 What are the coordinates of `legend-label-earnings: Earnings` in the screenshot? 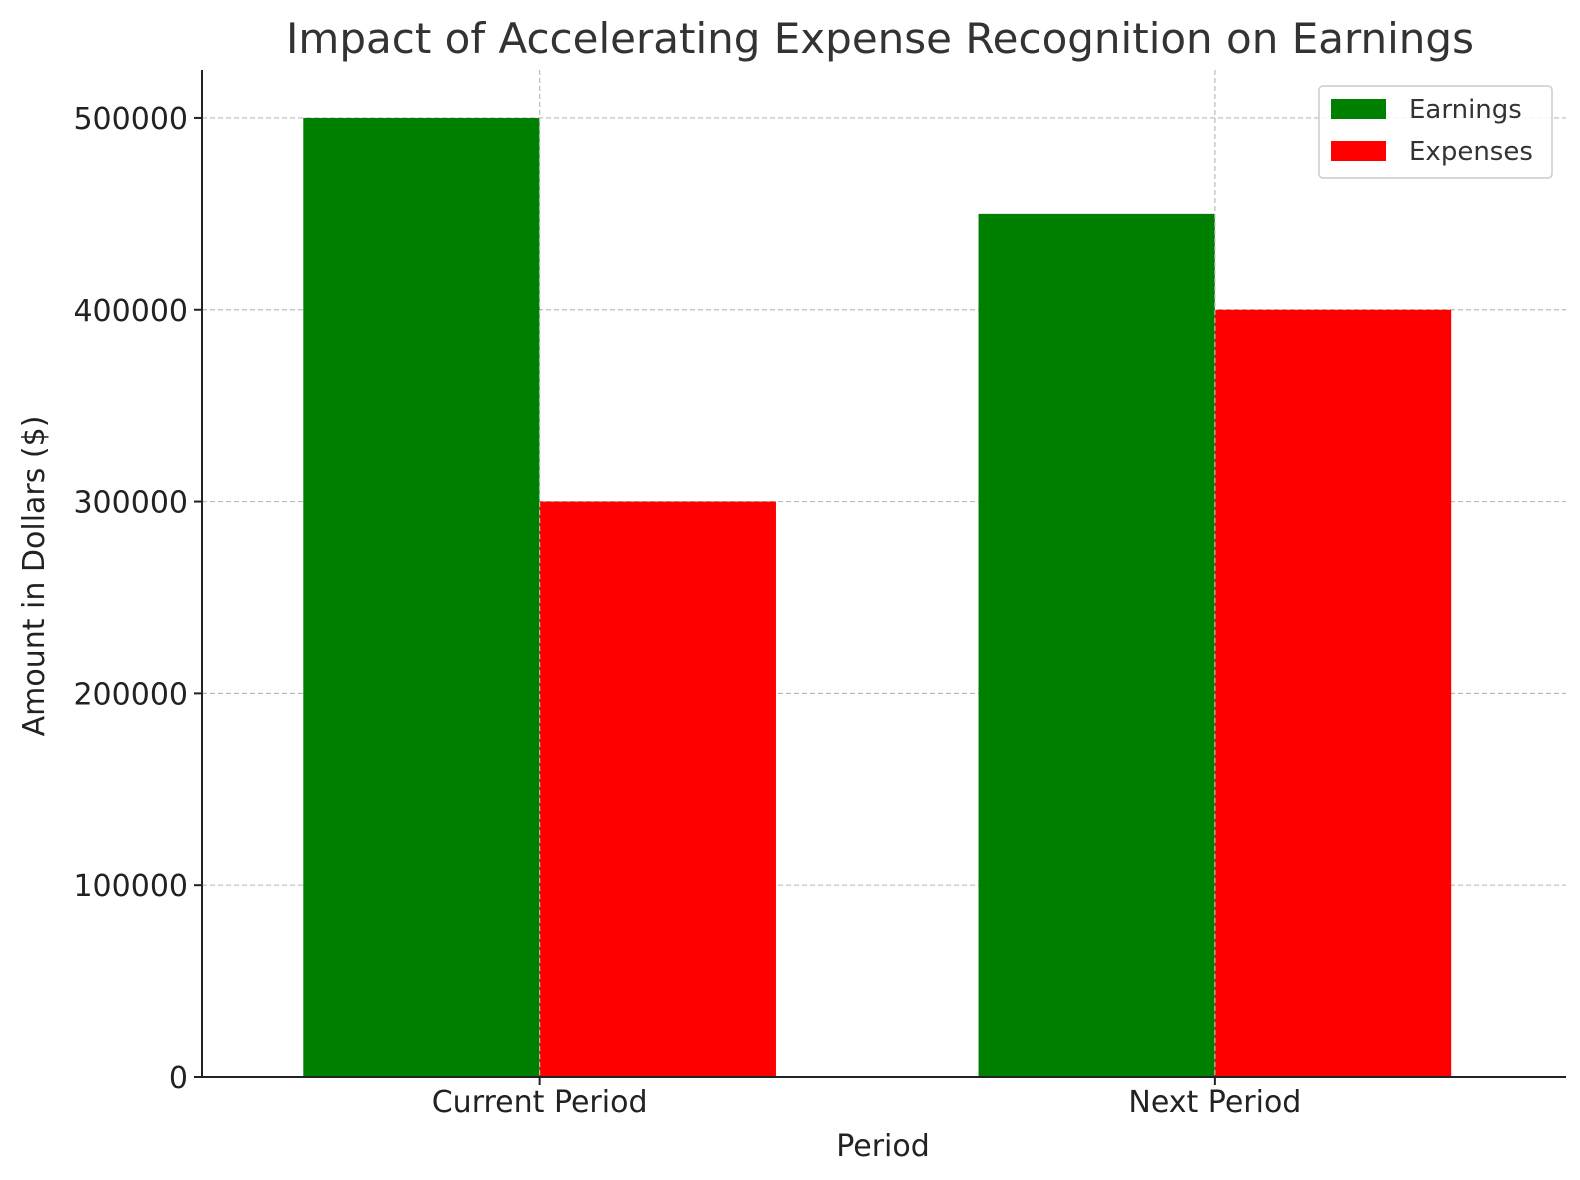 It's located at (1465, 110).